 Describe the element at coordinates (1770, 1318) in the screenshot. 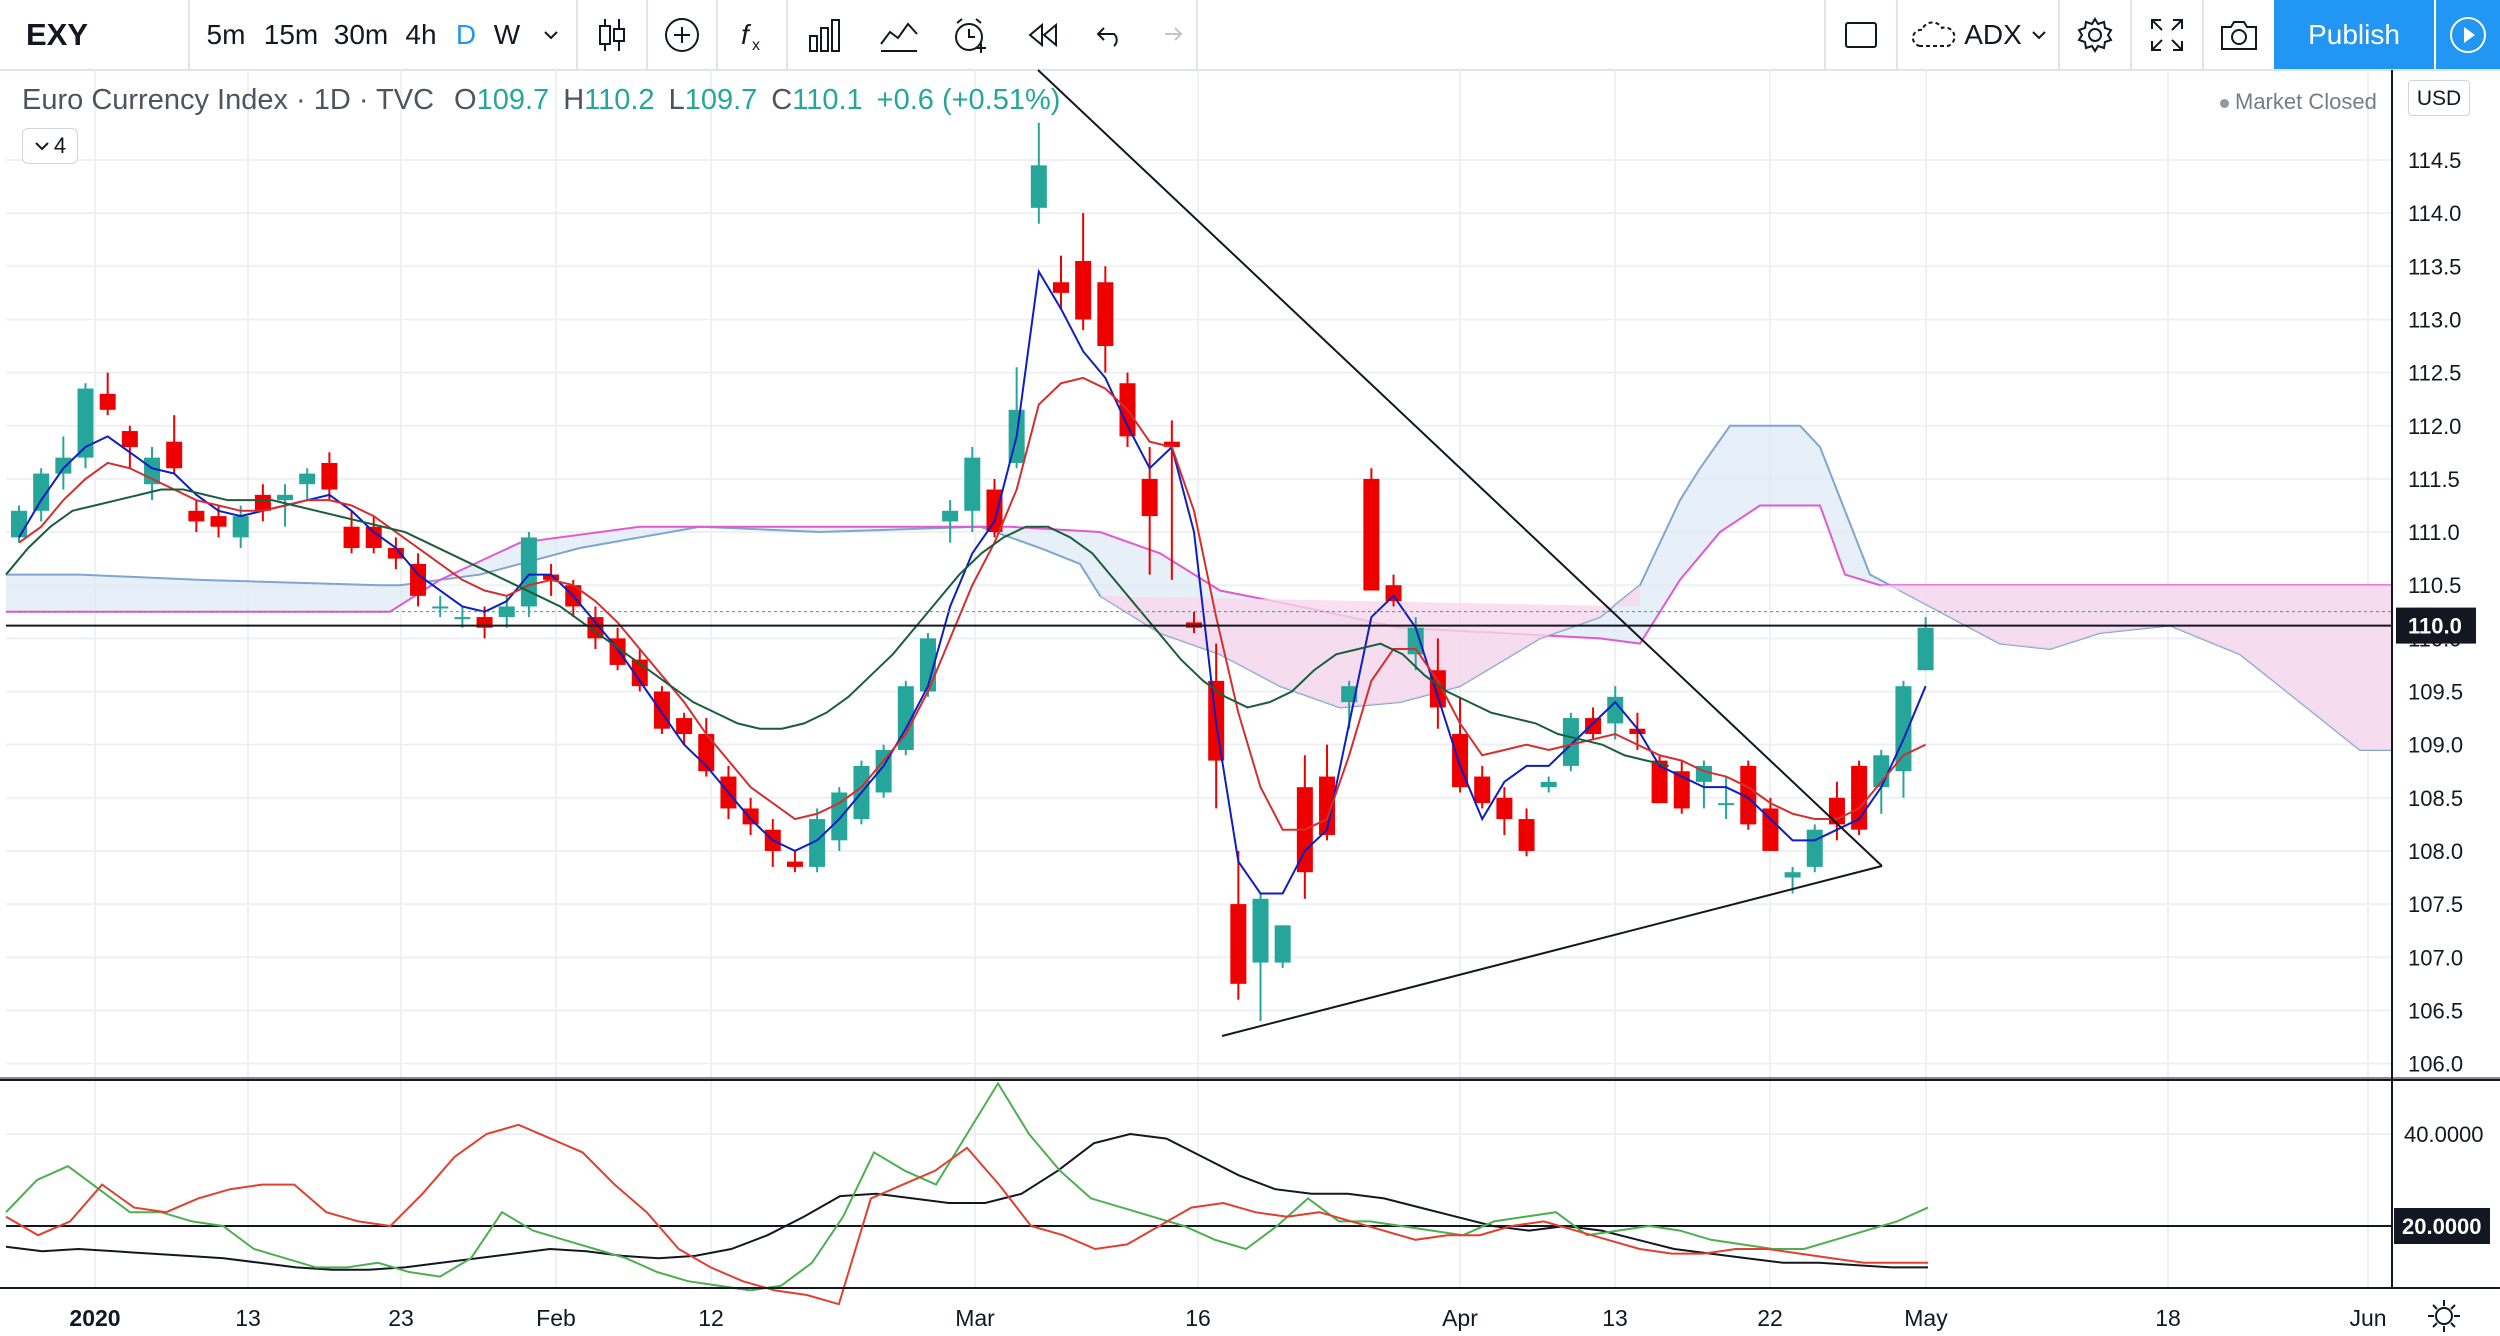

I see `time-tick-label: 22` at that location.